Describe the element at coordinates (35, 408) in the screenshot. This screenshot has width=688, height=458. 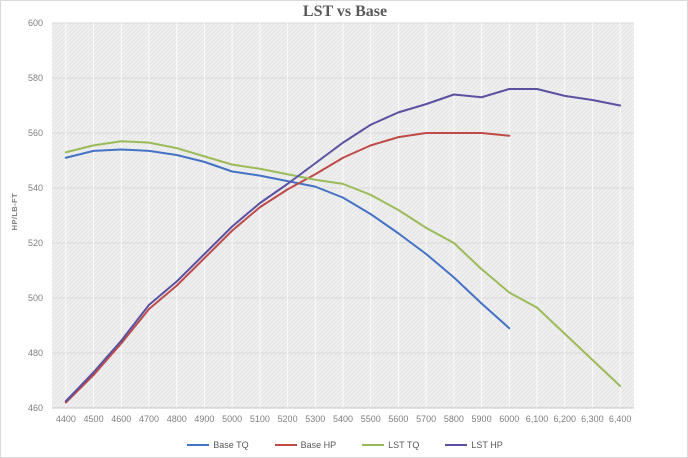
I see `y-tick-label: 460` at that location.